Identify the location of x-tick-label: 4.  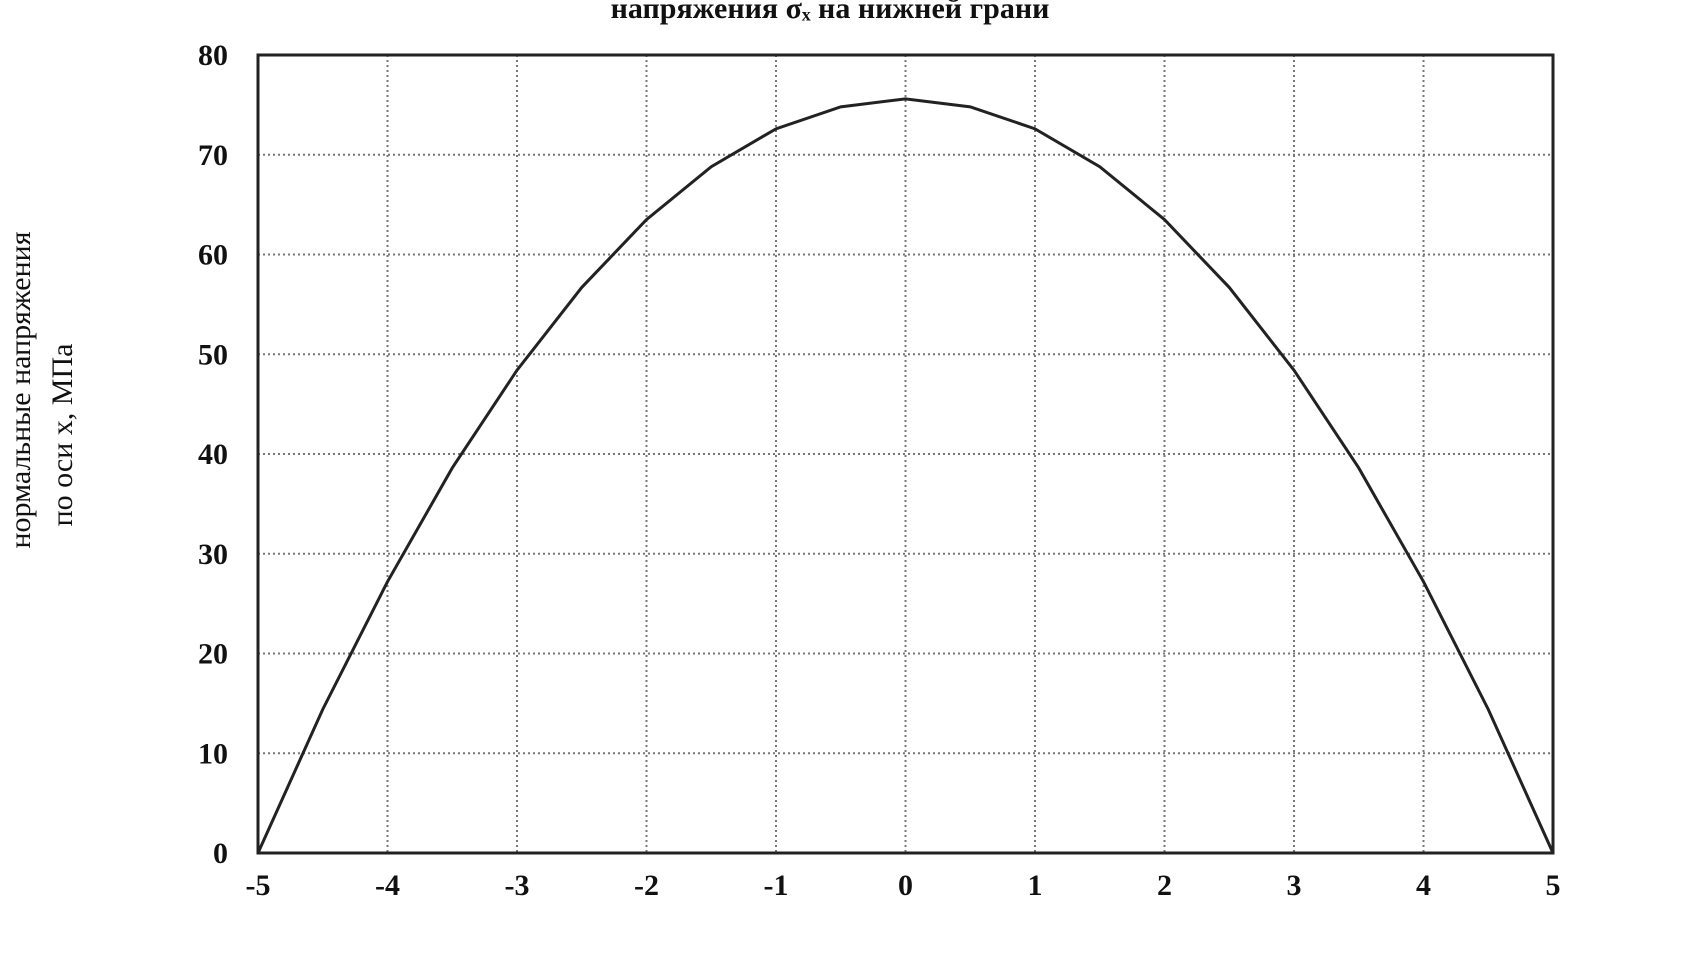
(1423, 885).